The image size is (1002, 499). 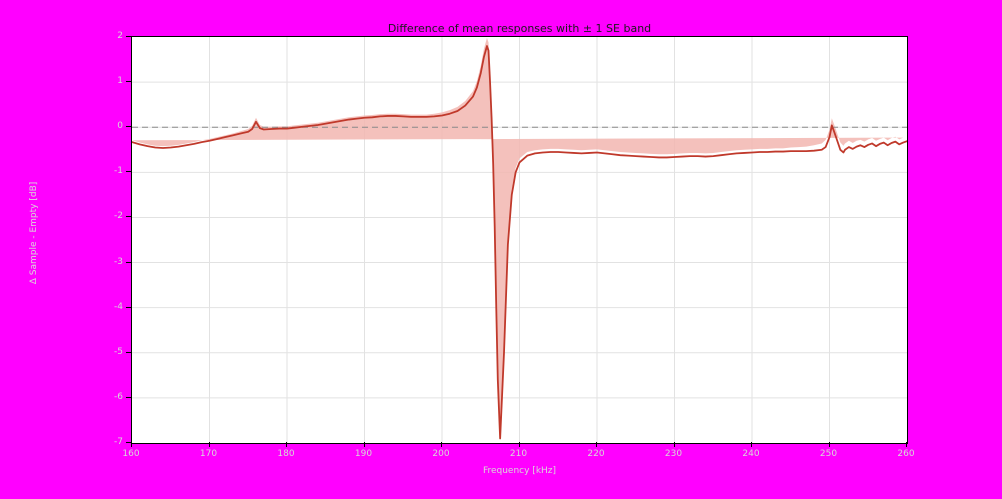 What do you see at coordinates (518, 454) in the screenshot?
I see `x-tick-label: 210` at bounding box center [518, 454].